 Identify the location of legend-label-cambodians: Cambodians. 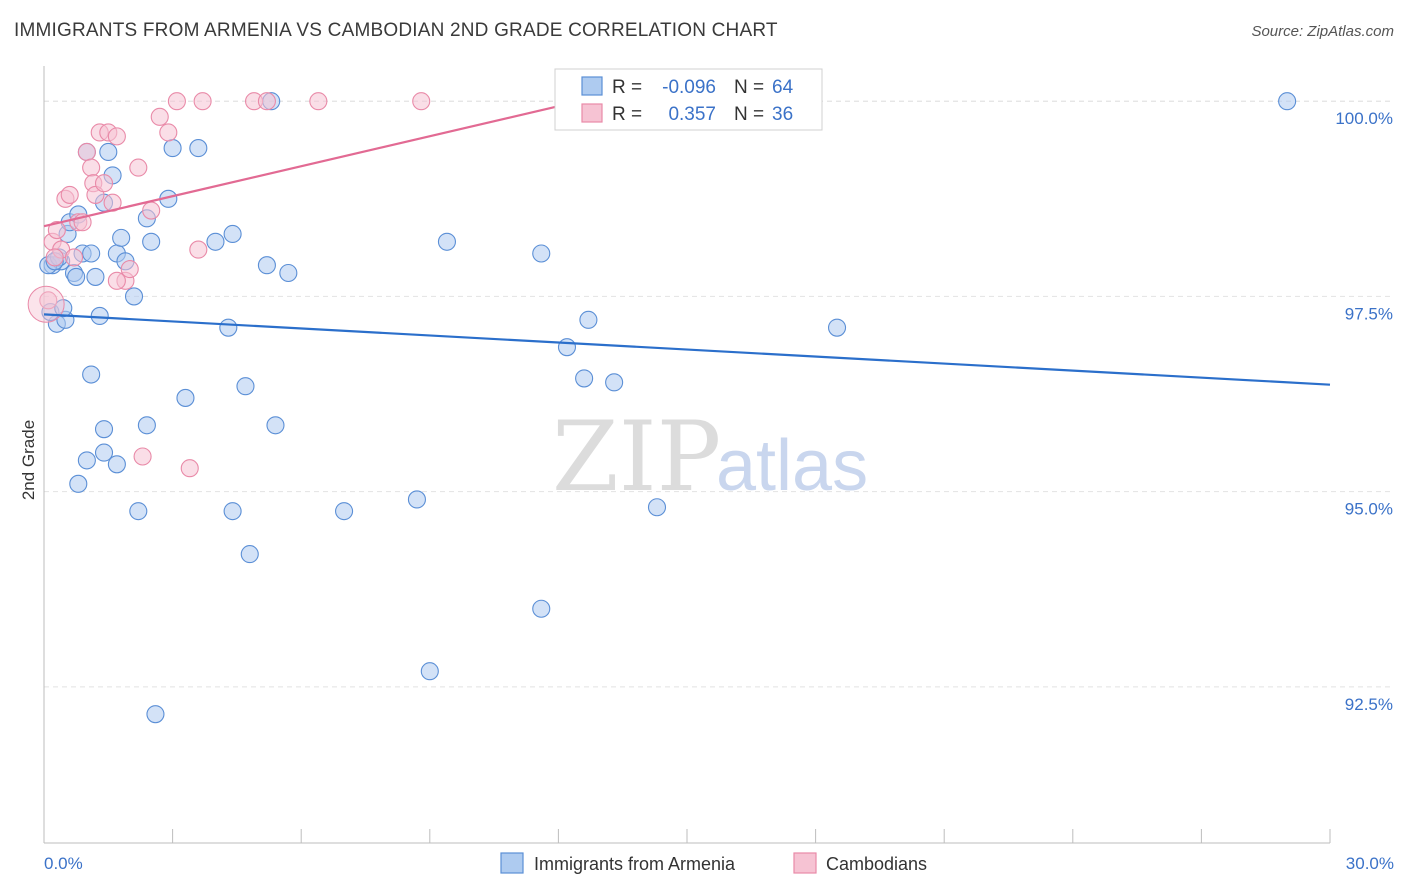
(876, 864).